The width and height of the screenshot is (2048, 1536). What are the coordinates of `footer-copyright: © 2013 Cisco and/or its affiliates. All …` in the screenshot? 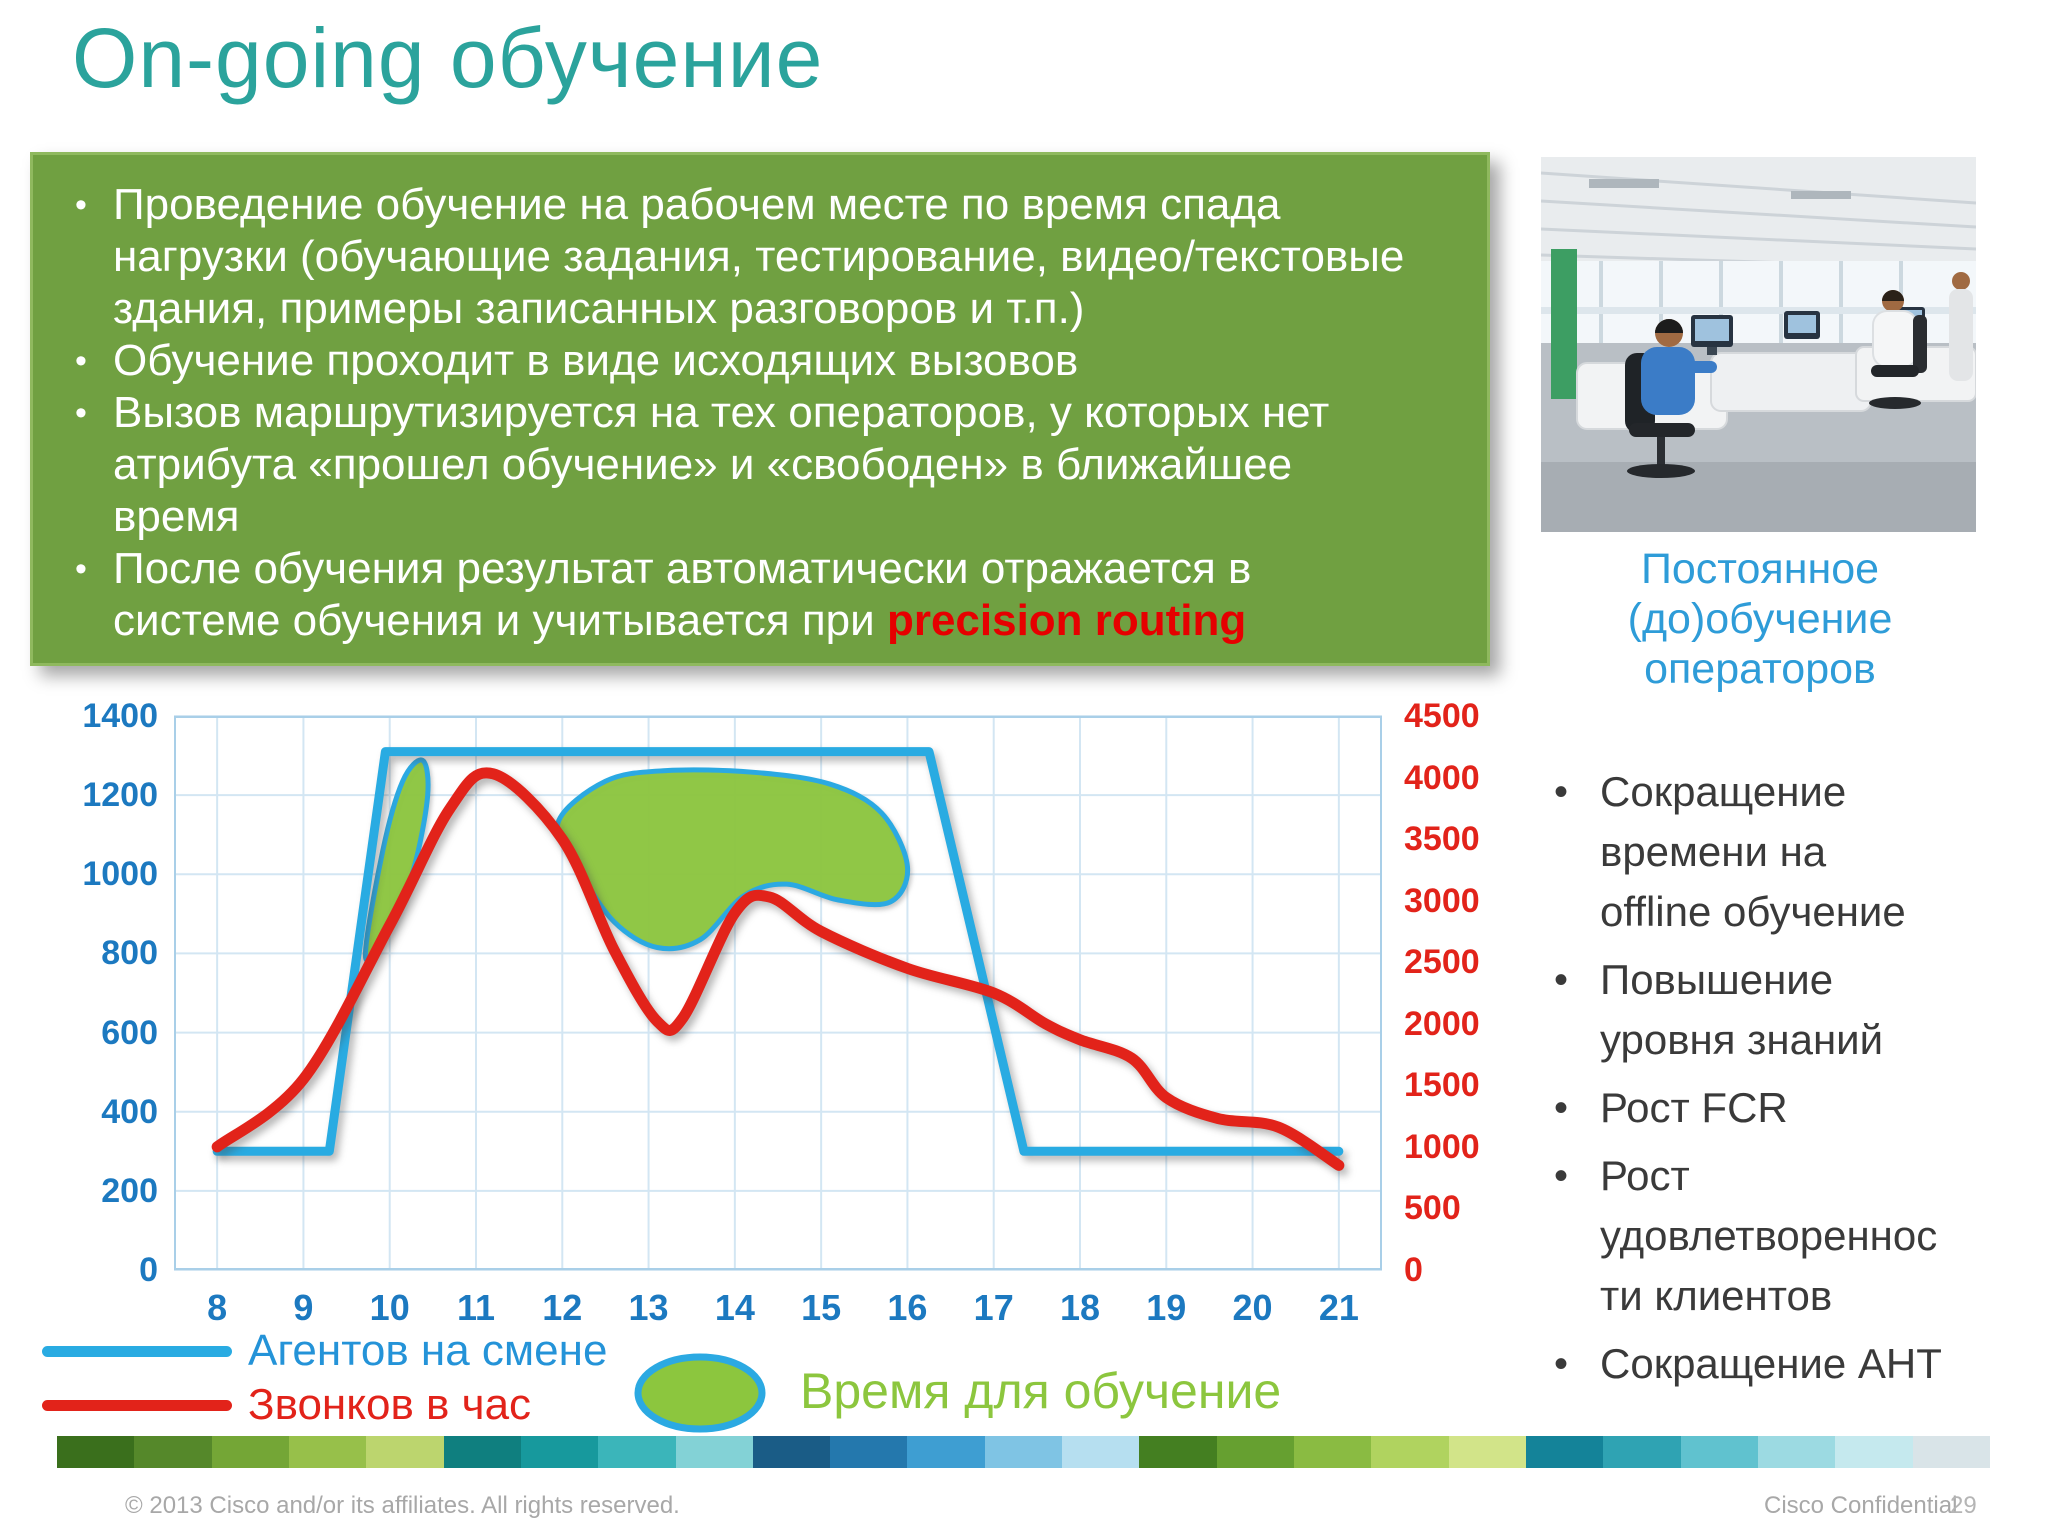 It's located at (402, 1505).